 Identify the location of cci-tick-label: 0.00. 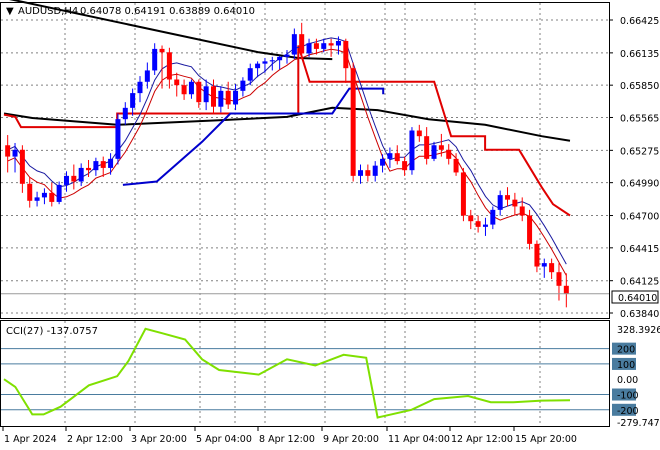
(627, 380).